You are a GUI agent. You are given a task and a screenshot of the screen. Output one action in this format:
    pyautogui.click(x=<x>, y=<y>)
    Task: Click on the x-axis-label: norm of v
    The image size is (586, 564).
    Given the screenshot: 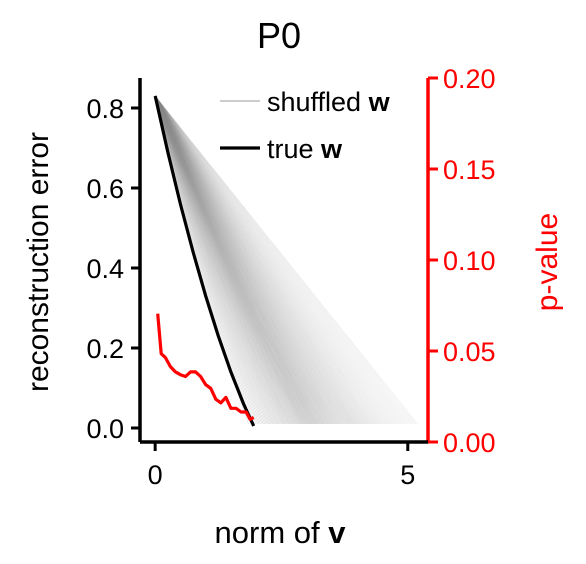 What is the action you would take?
    pyautogui.click(x=281, y=532)
    